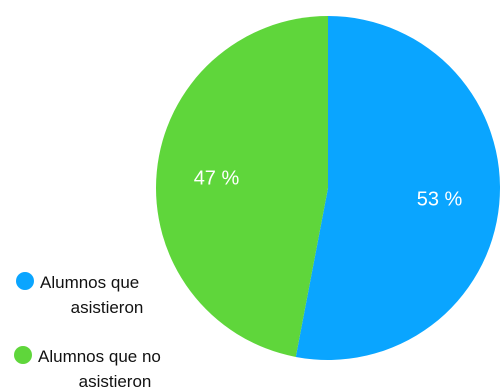 The width and height of the screenshot is (500, 392). Describe the element at coordinates (79, 294) in the screenshot. I see `legend-item-asistieron: Alumnos que asistieron` at that location.